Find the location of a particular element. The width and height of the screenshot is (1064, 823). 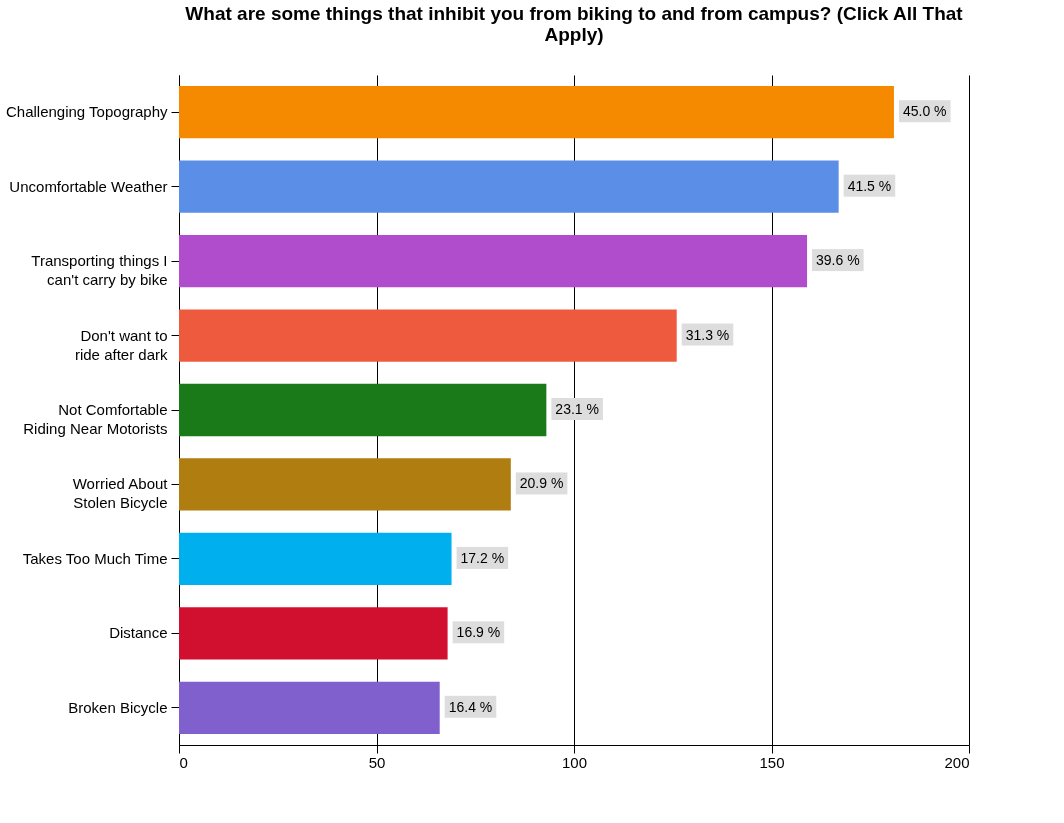

y-tick-label: Challenging Topography is located at coordinates (86, 112).